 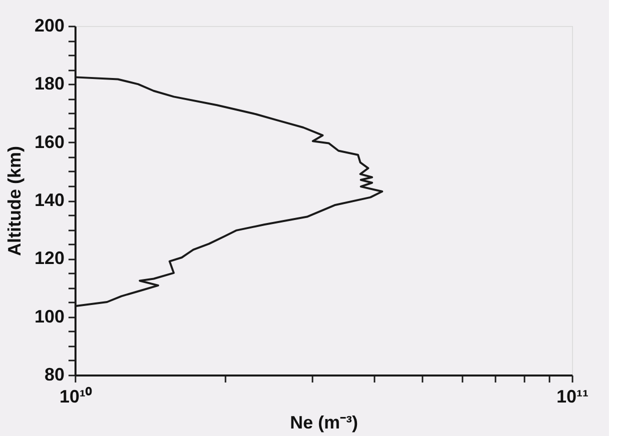 I want to click on y-tick-label: 120, so click(x=49, y=258).